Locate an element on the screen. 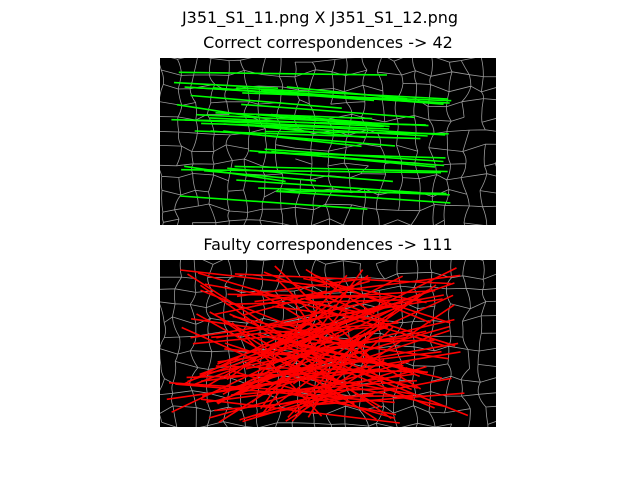 This screenshot has height=480, width=640. correspondence-lines is located at coordinates (311, 140).